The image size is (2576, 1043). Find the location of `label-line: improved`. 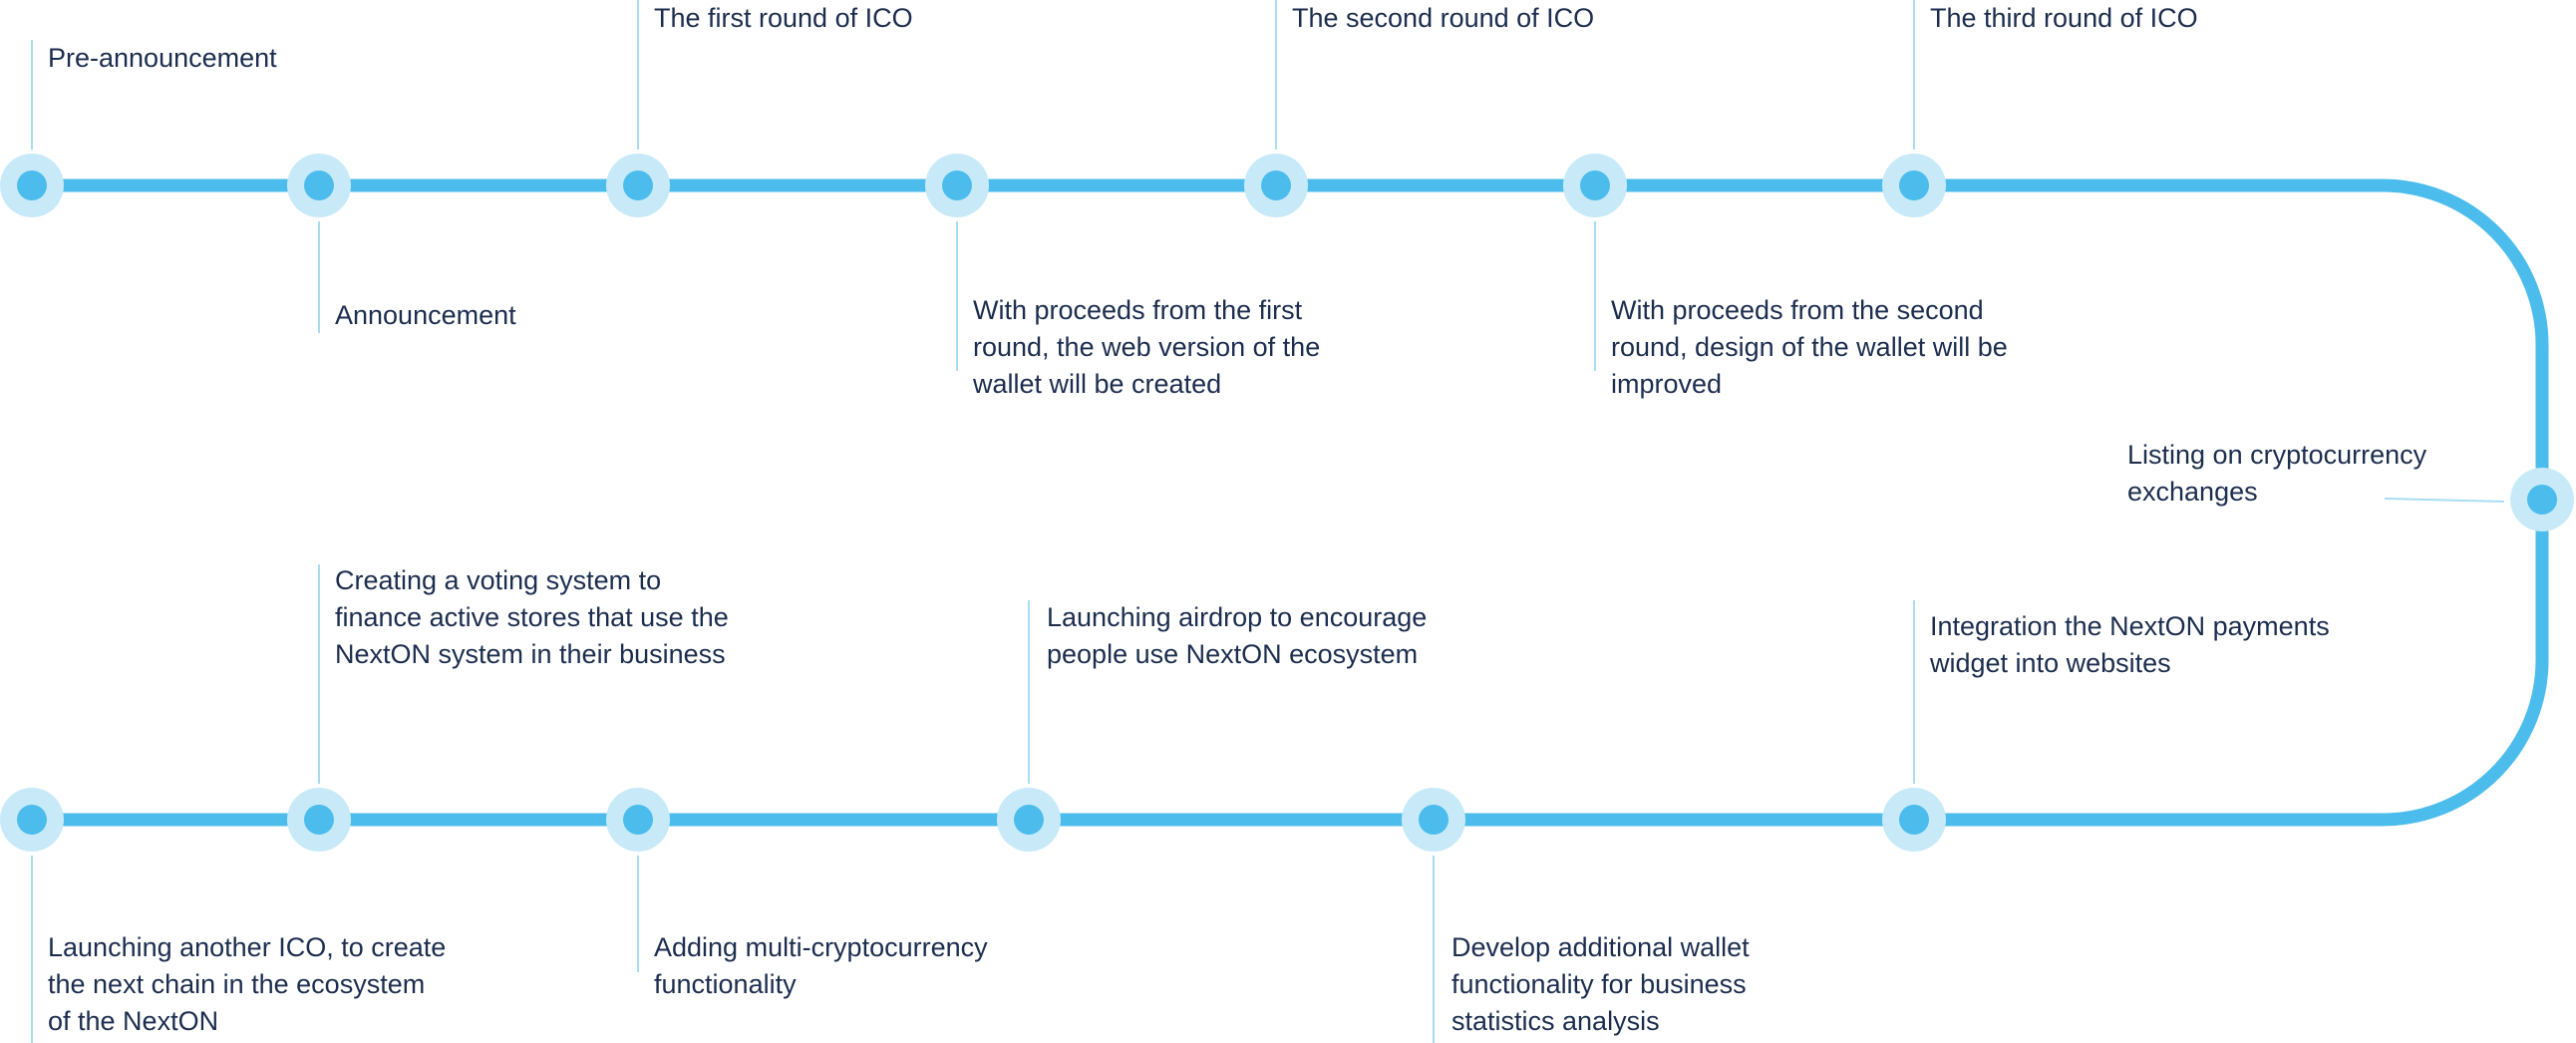

label-line: improved is located at coordinates (1667, 384).